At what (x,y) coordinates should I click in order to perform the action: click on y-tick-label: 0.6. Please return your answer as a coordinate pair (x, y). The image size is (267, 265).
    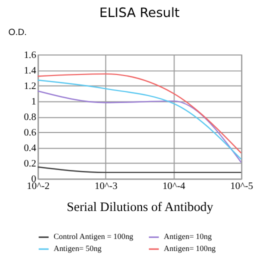
    Looking at the image, I should click on (30, 133).